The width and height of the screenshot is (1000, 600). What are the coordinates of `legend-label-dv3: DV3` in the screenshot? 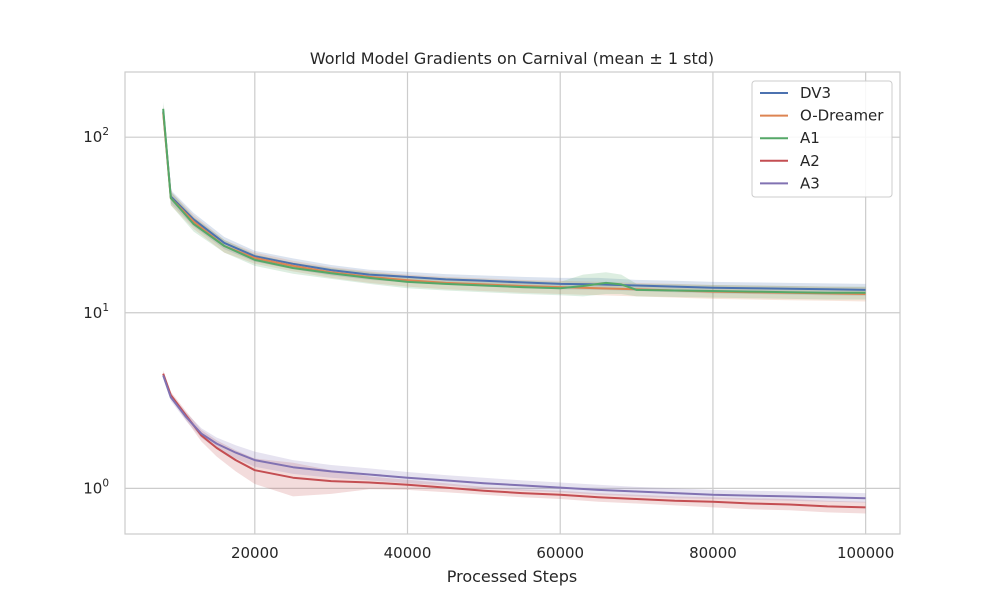 It's located at (815, 93).